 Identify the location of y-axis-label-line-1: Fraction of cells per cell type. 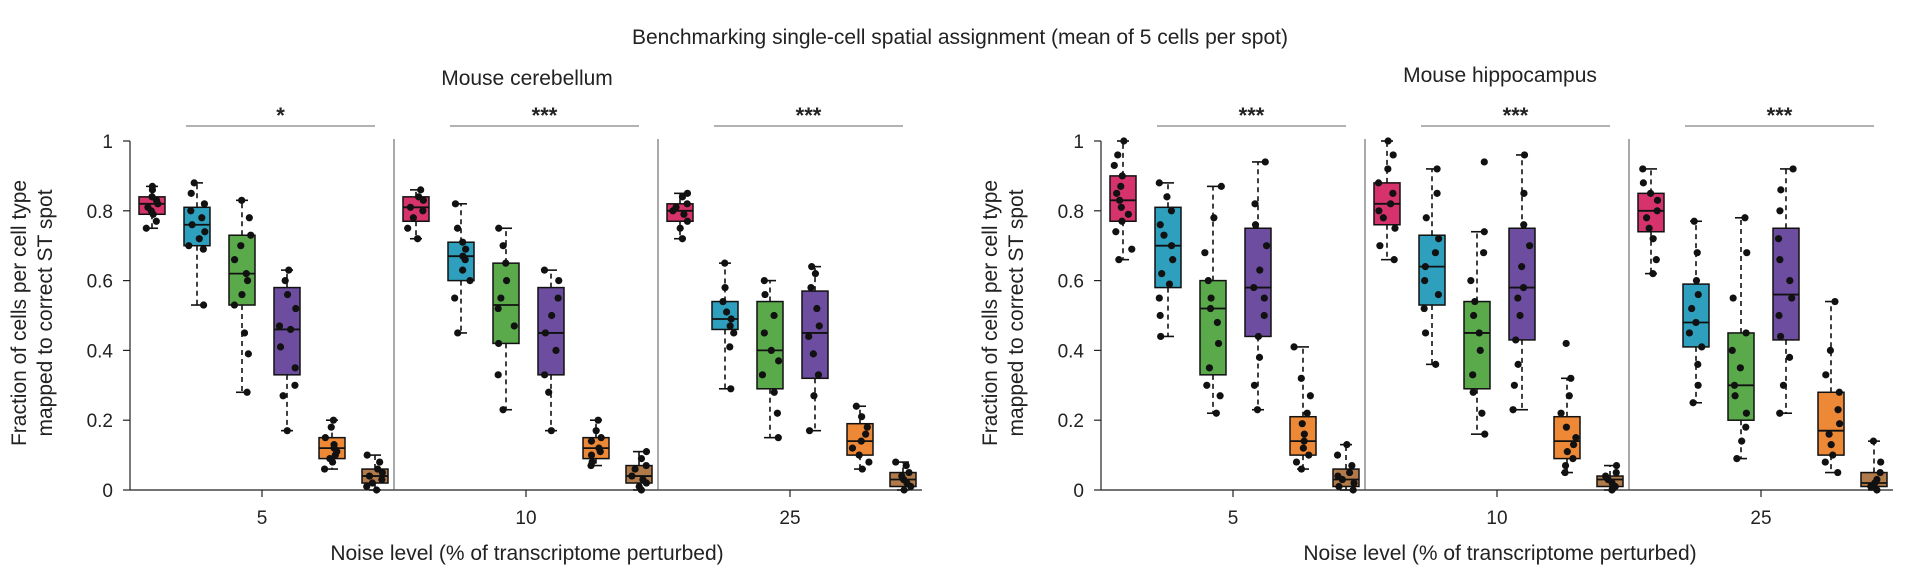
(990, 313).